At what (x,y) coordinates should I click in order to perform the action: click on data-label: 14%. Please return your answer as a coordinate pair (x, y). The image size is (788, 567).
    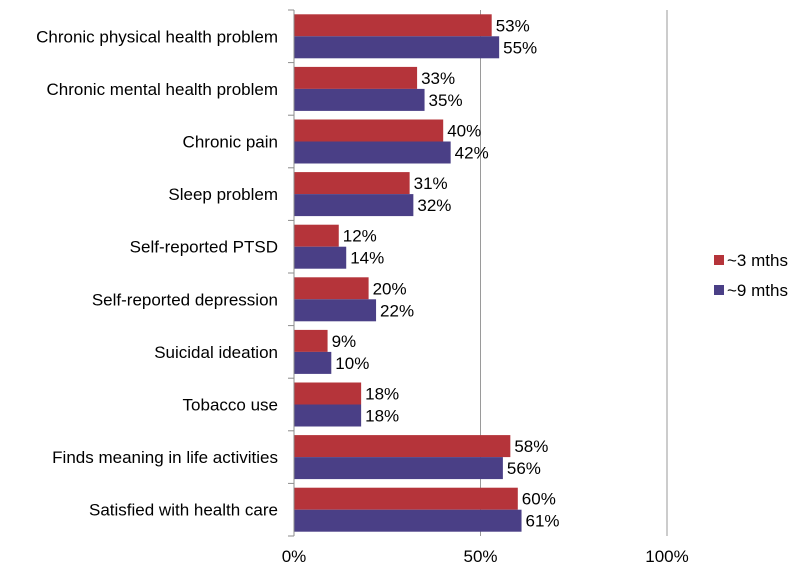
    Looking at the image, I should click on (367, 258).